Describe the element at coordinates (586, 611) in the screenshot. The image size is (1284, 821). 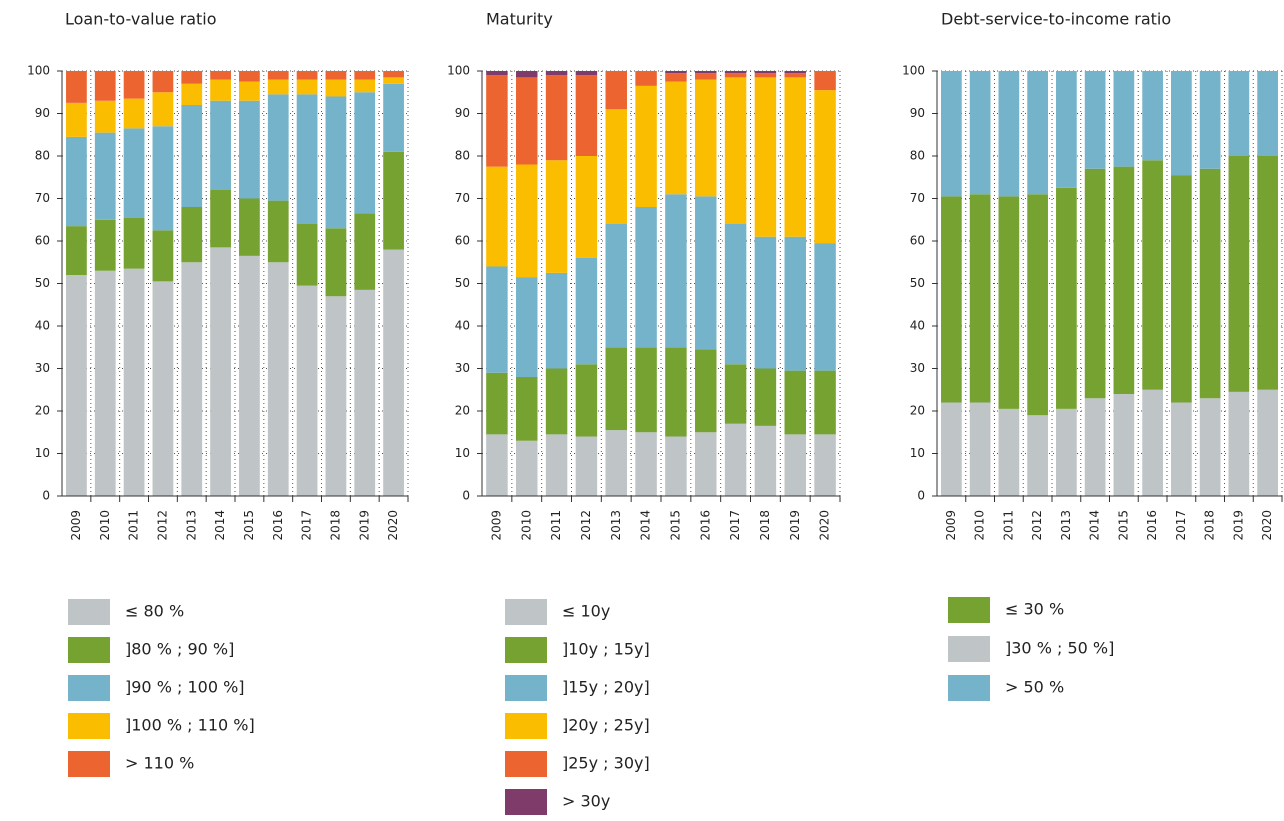
I see `legend-label: ≤ 10y` at that location.